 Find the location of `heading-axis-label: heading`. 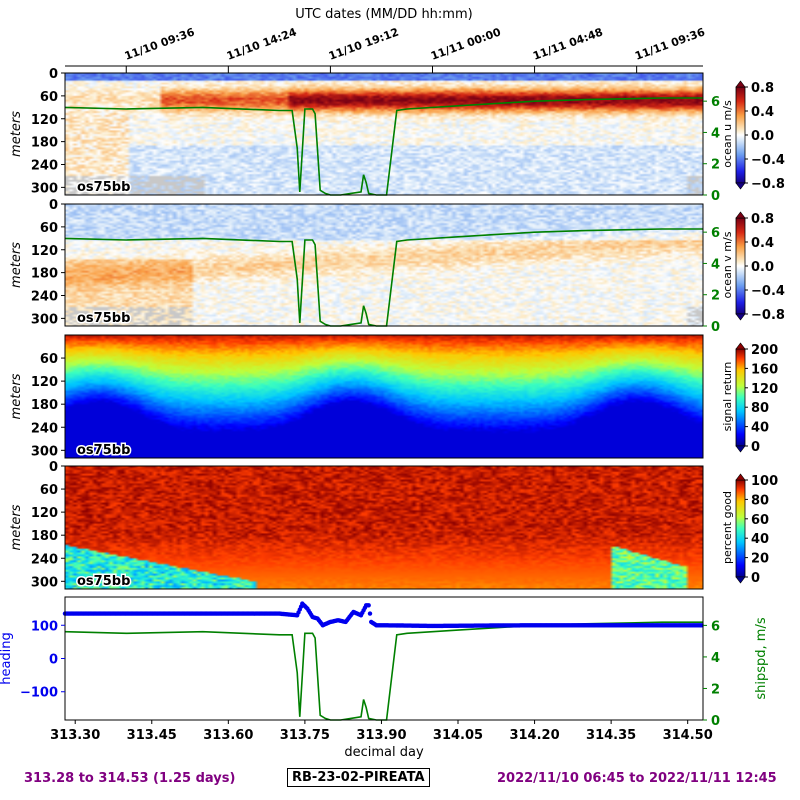

heading-axis-label: heading is located at coordinates (7, 658).